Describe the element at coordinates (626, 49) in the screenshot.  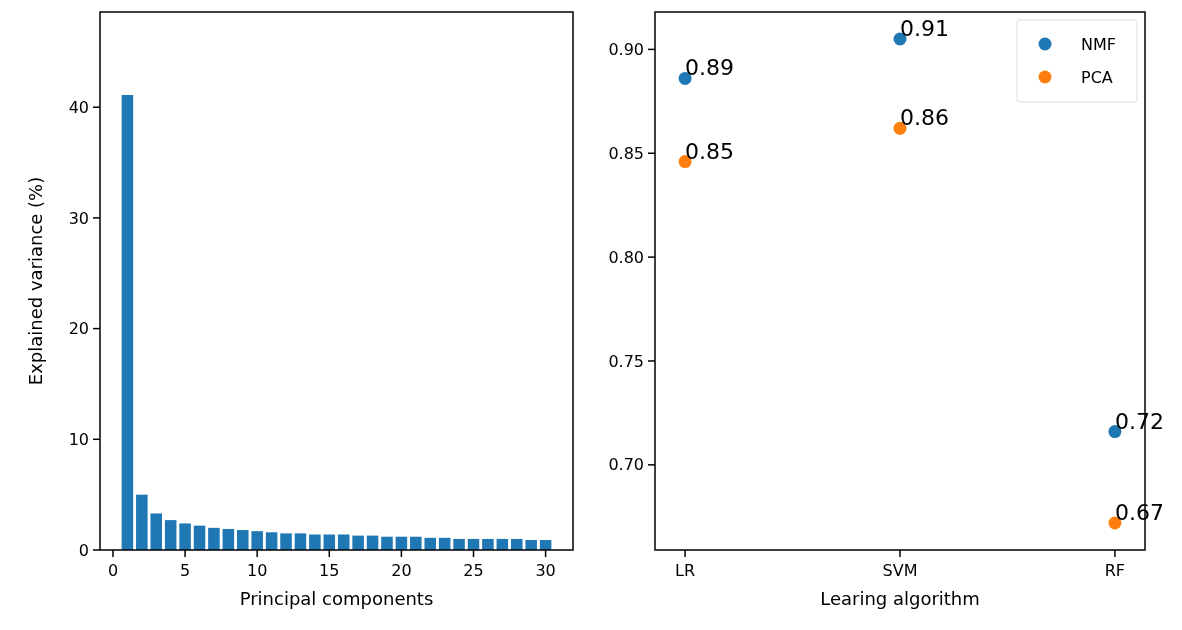
I see `y-tick-label: 0.90` at that location.